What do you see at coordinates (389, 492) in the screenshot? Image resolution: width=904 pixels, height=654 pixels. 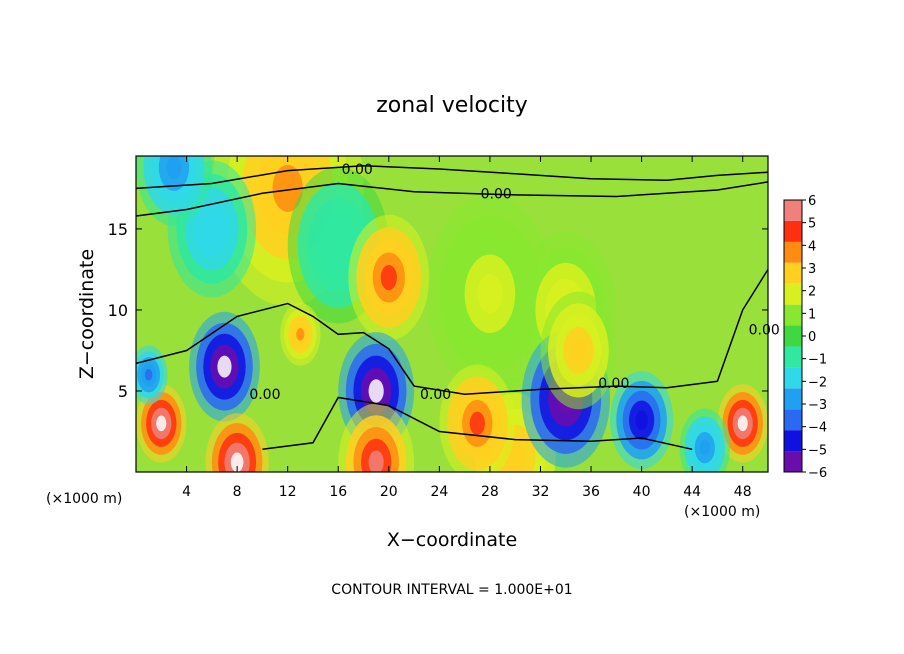 I see `x-tick-label: 20` at bounding box center [389, 492].